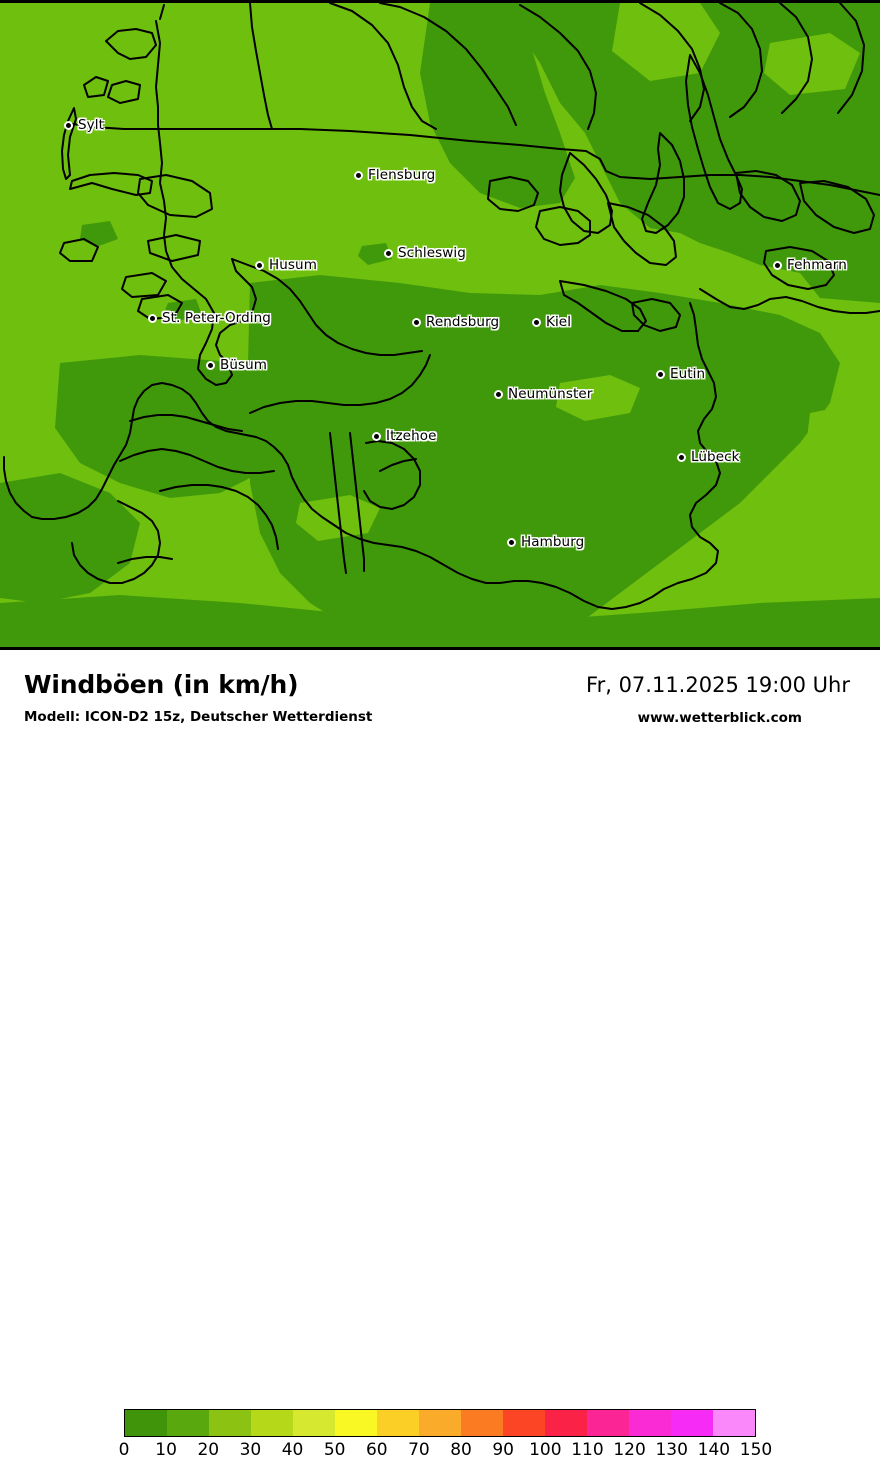 The width and height of the screenshot is (880, 1468). What do you see at coordinates (550, 394) in the screenshot?
I see `city-label: Neumünster` at bounding box center [550, 394].